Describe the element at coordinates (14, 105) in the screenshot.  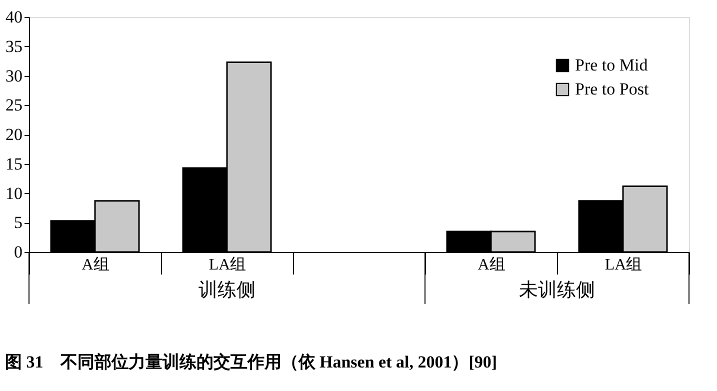
I see `y-tick-label: 25` at that location.